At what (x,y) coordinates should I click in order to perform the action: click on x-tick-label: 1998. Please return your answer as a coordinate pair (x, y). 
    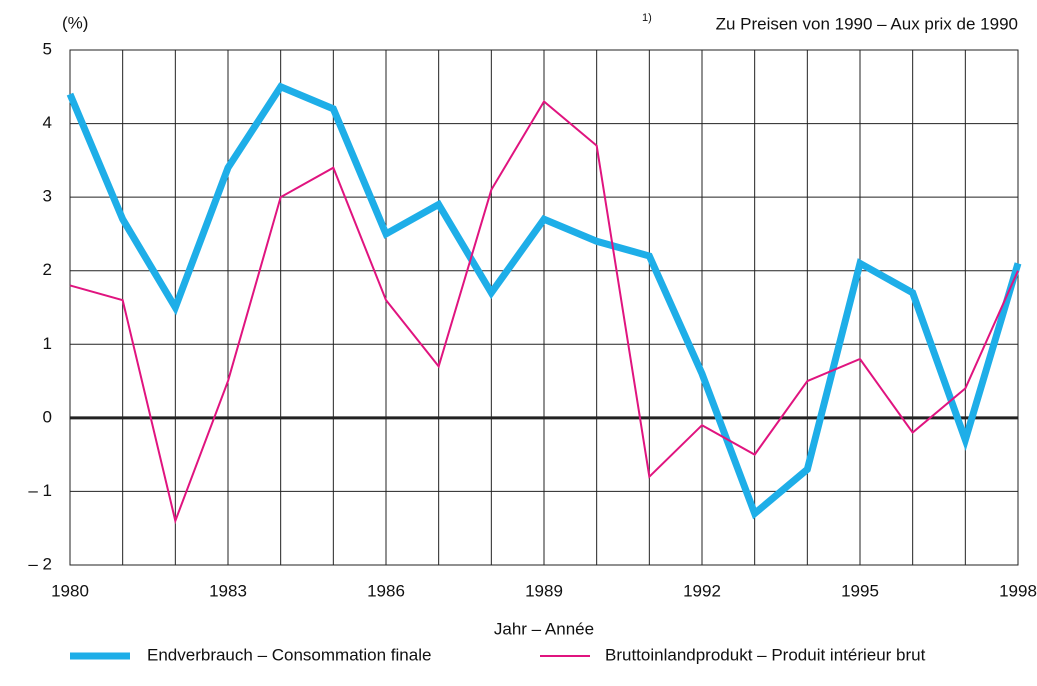
    Looking at the image, I should click on (1018, 590).